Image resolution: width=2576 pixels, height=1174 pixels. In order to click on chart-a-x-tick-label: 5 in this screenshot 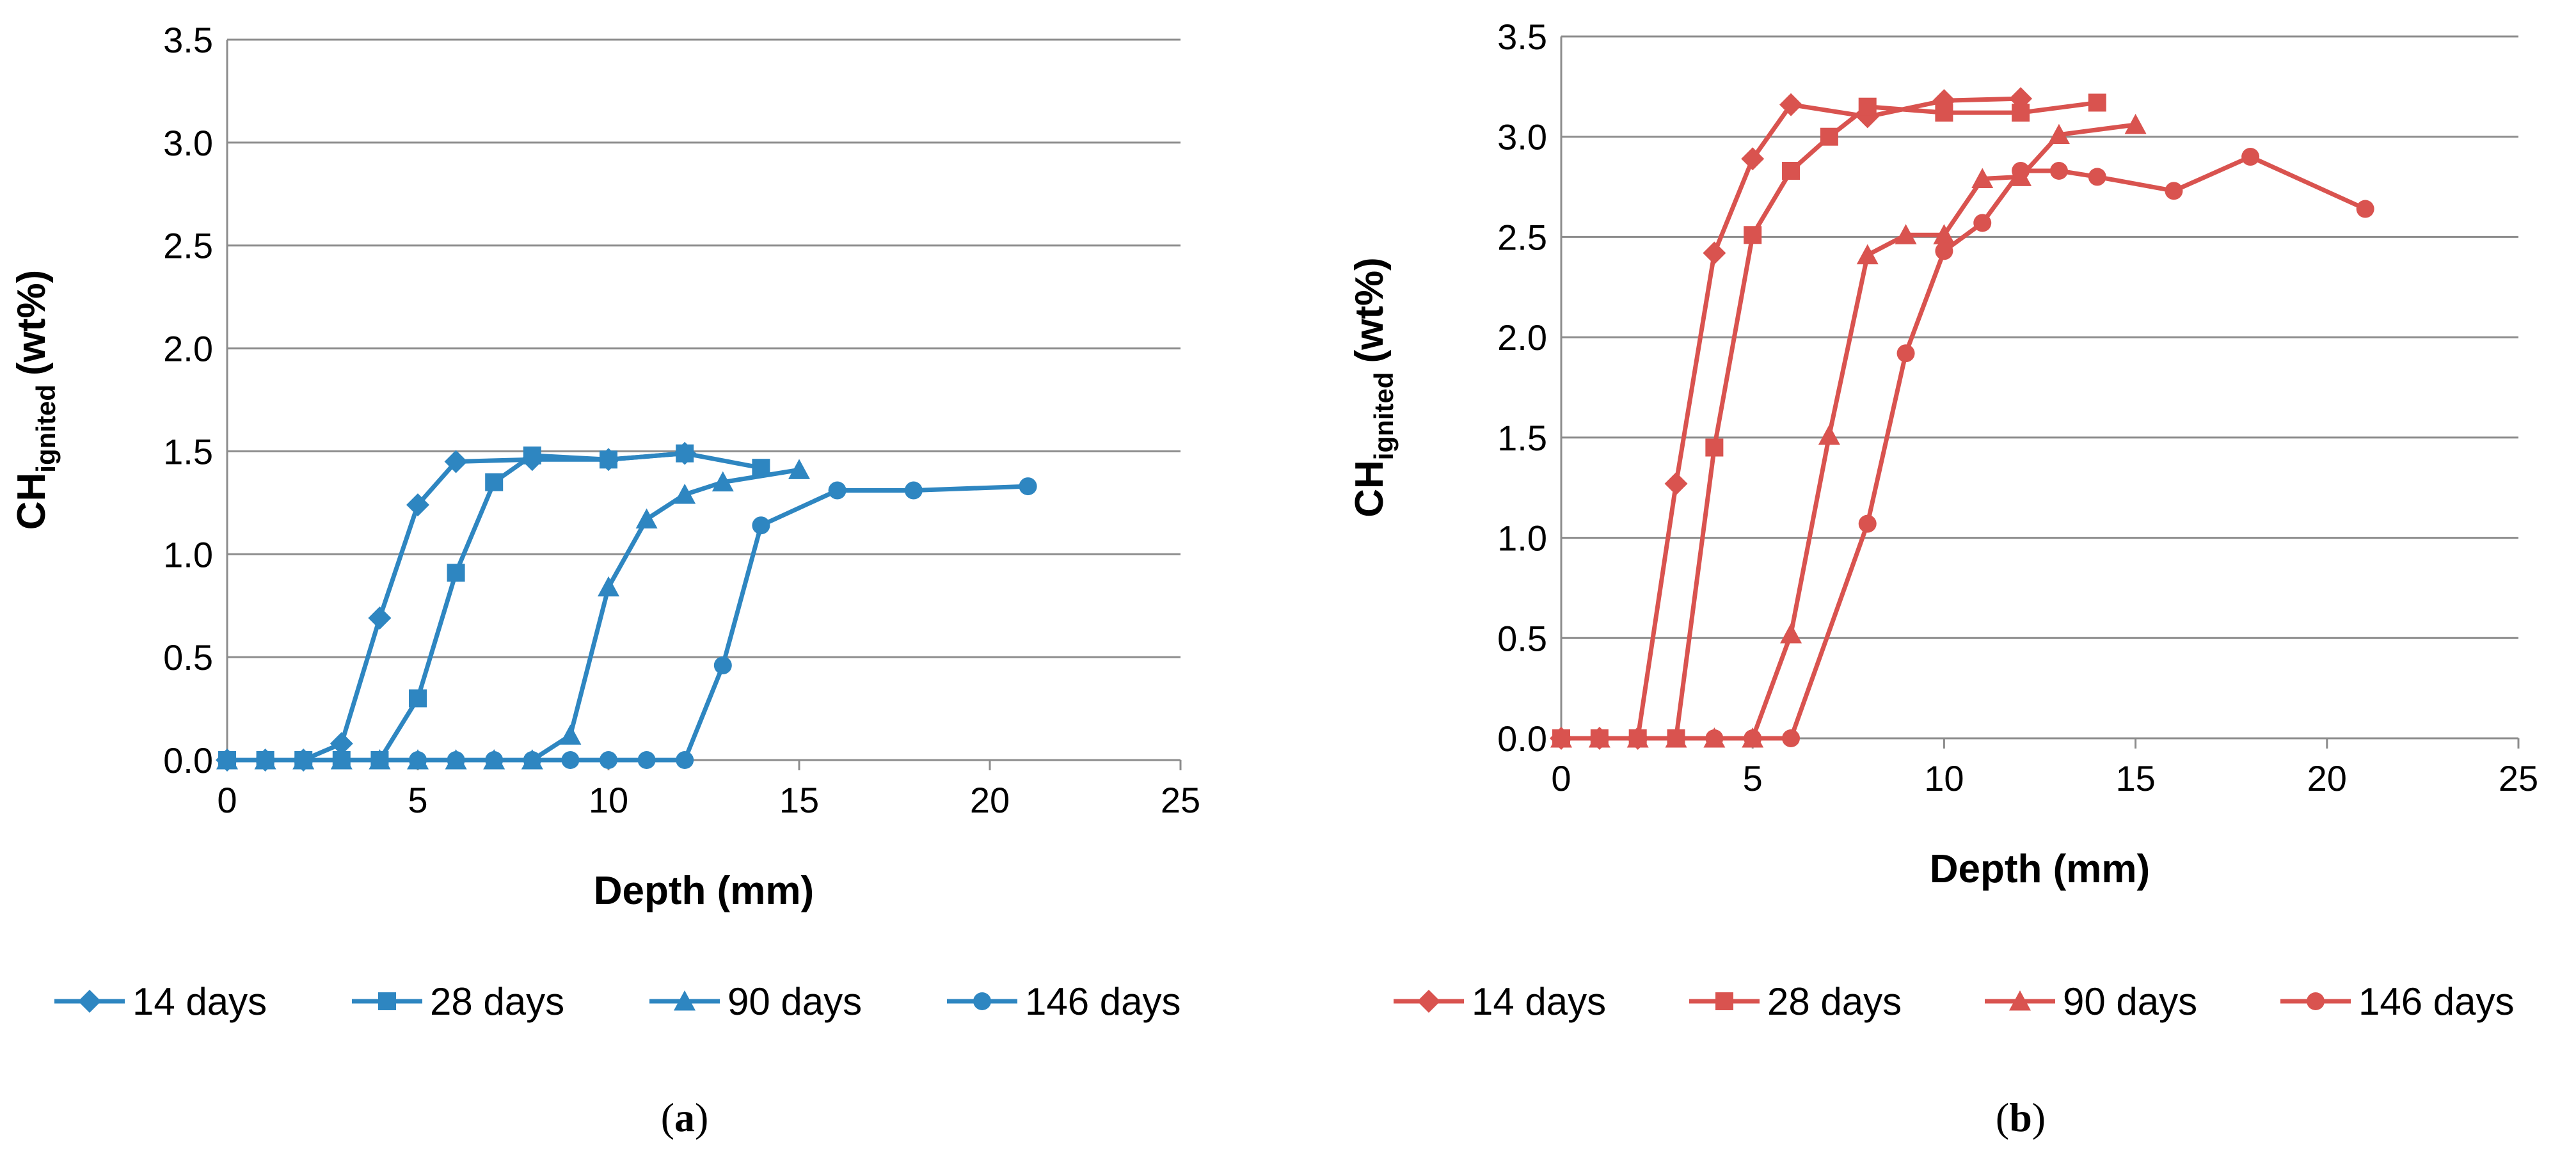, I will do `click(417, 800)`.